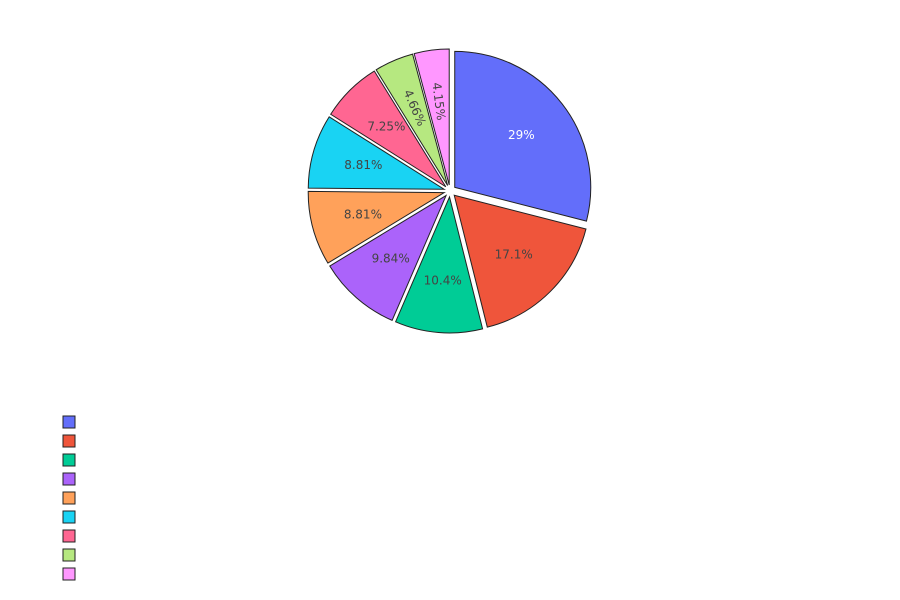  What do you see at coordinates (514, 255) in the screenshot?
I see `pie-slice-label-2: 17.1%` at bounding box center [514, 255].